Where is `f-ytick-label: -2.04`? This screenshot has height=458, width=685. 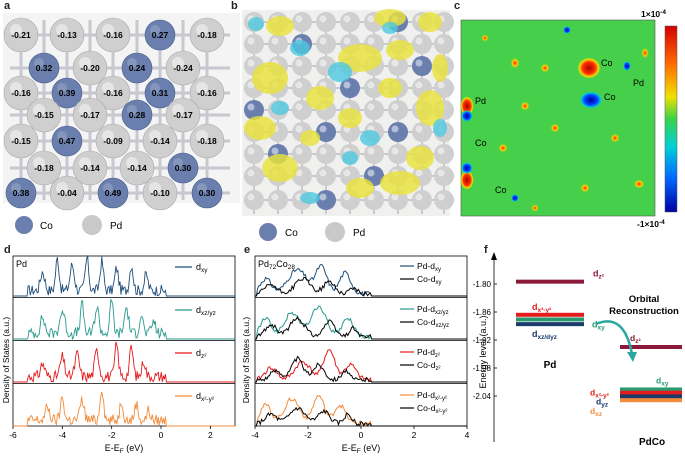
f-ytick-label: -2.04 is located at coordinates (482, 396).